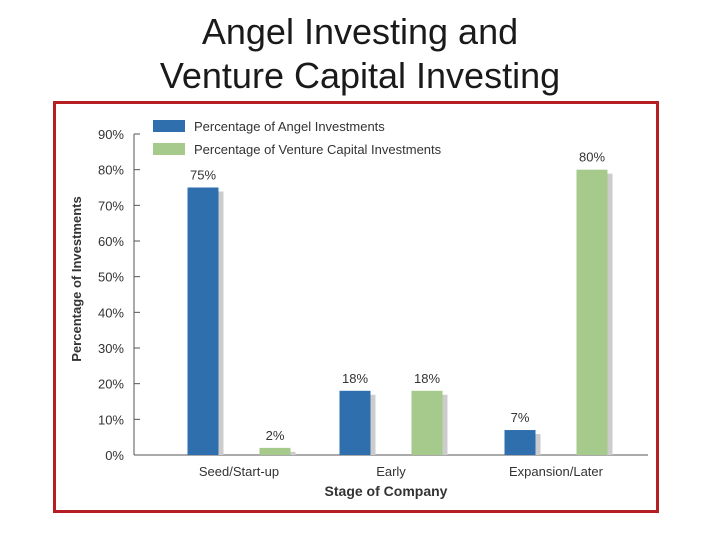 The image size is (720, 540). I want to click on data-label-venture-0: 2%, so click(275, 435).